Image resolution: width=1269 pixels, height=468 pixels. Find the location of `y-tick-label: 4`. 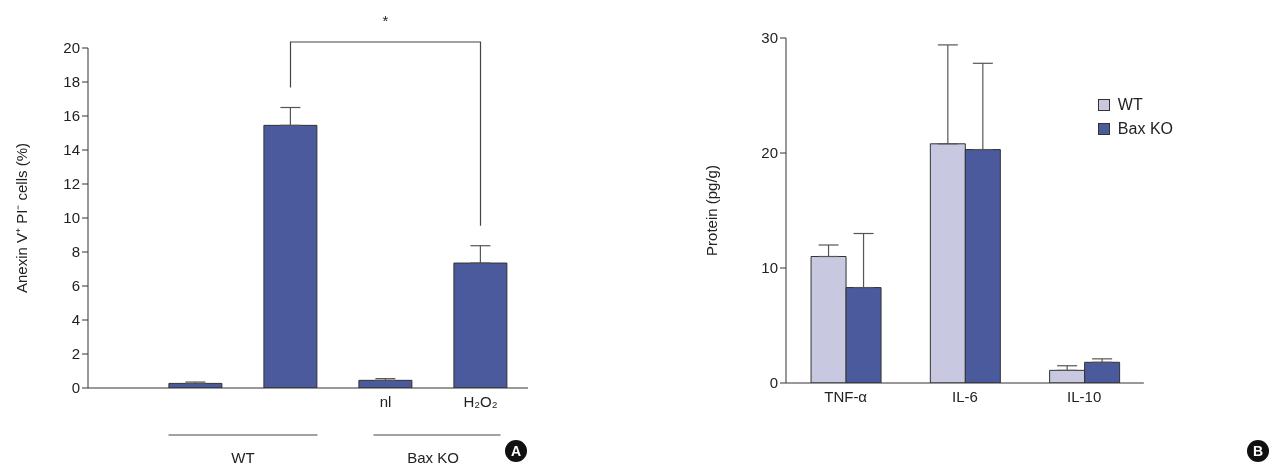

y-tick-label: 4 is located at coordinates (75, 320).